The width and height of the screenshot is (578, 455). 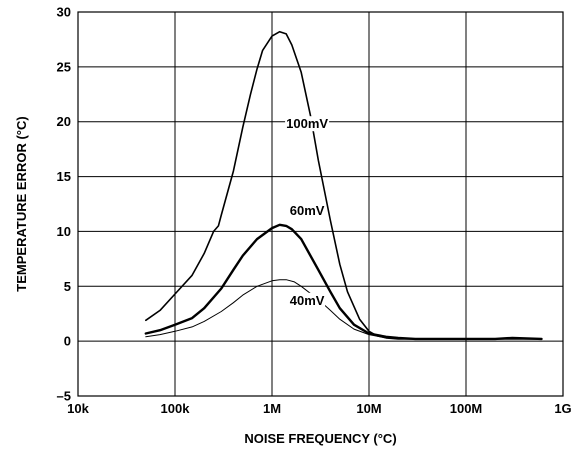 What do you see at coordinates (67, 286) in the screenshot?
I see `y-tick-label: 5` at bounding box center [67, 286].